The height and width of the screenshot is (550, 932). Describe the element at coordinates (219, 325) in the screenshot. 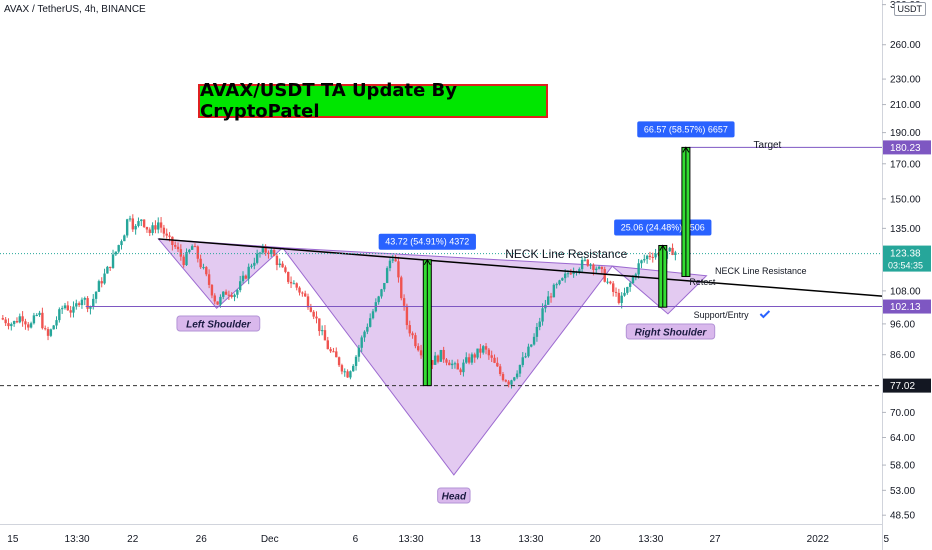

I see `left-shoulder-label: Left Shoulder` at that location.